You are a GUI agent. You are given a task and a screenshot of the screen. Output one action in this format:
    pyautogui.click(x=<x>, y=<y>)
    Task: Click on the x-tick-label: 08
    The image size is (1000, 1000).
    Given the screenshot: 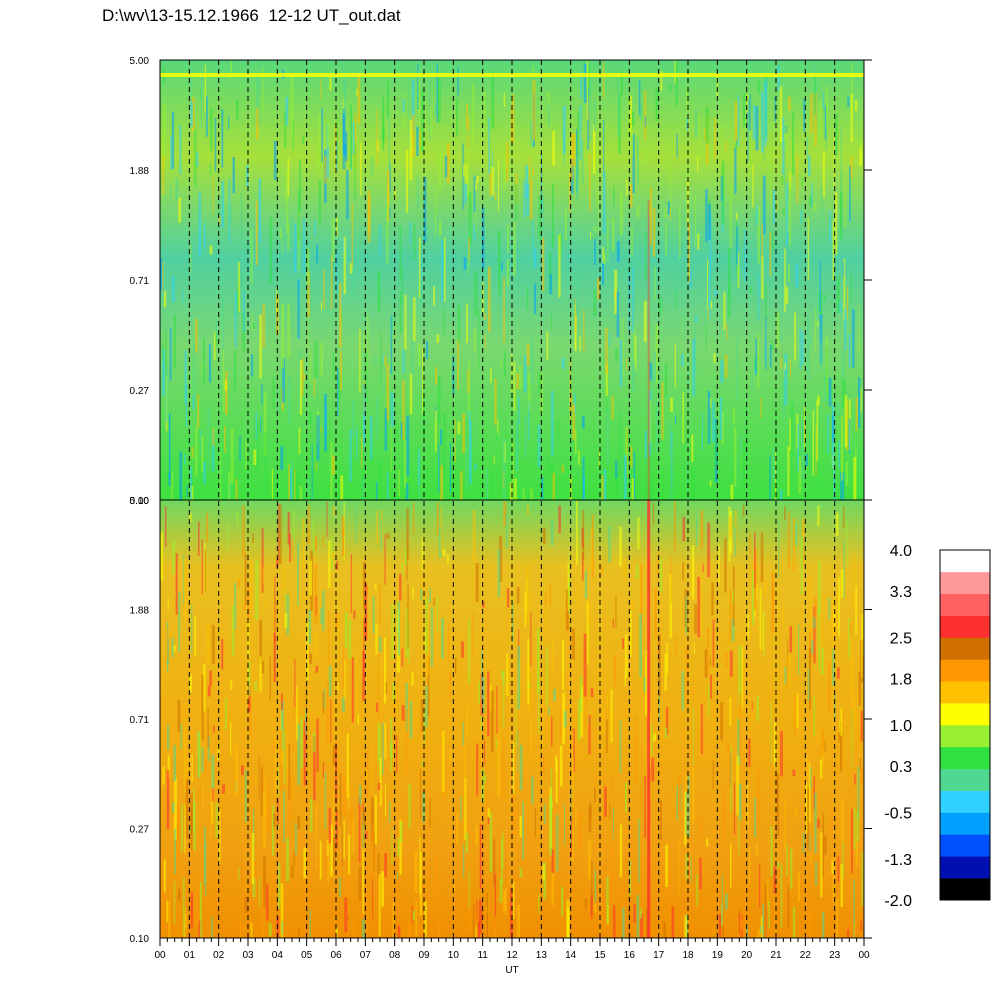 What is the action you would take?
    pyautogui.click(x=395, y=955)
    